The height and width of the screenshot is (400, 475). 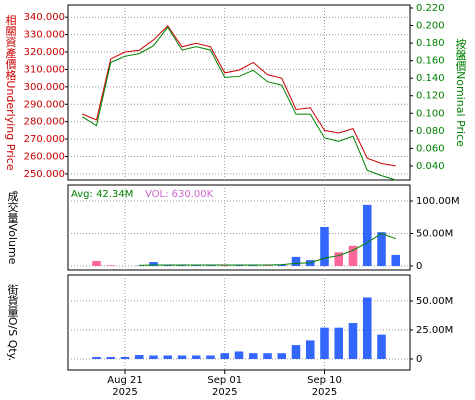 I want to click on y2-tick-label: 0.100, so click(x=430, y=113).